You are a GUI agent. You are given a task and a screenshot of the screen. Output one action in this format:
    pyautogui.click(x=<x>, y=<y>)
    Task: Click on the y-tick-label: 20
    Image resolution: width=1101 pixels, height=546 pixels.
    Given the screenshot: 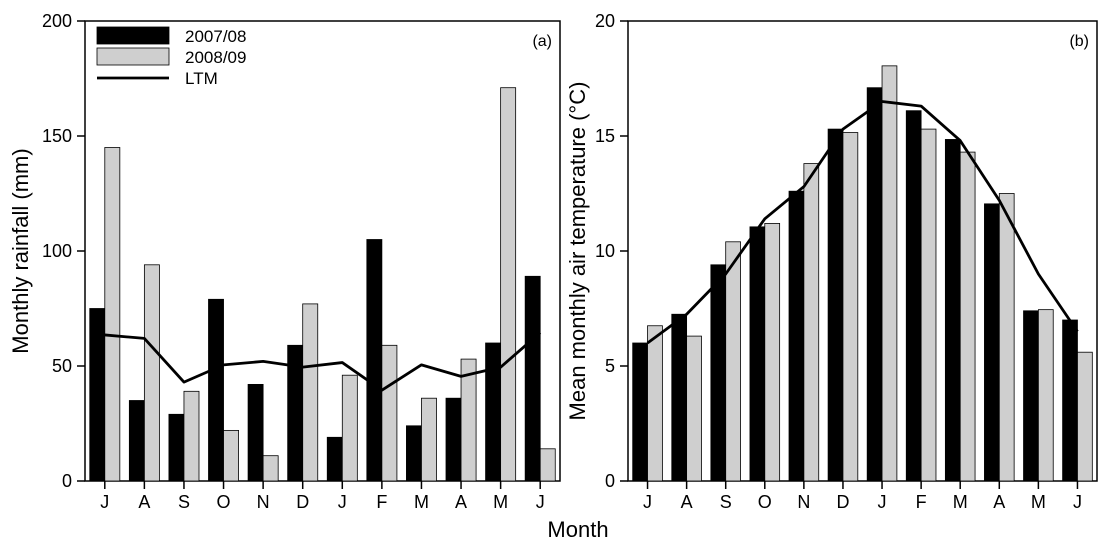 What is the action you would take?
    pyautogui.click(x=605, y=21)
    